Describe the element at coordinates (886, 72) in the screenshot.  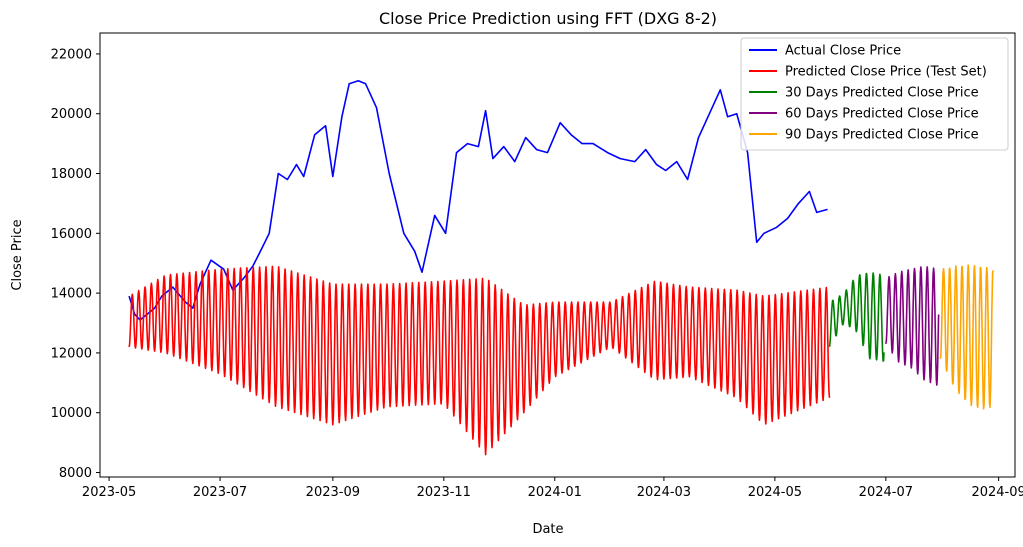
I see `legend-label: Predicted Close Price (Test Set)` at that location.